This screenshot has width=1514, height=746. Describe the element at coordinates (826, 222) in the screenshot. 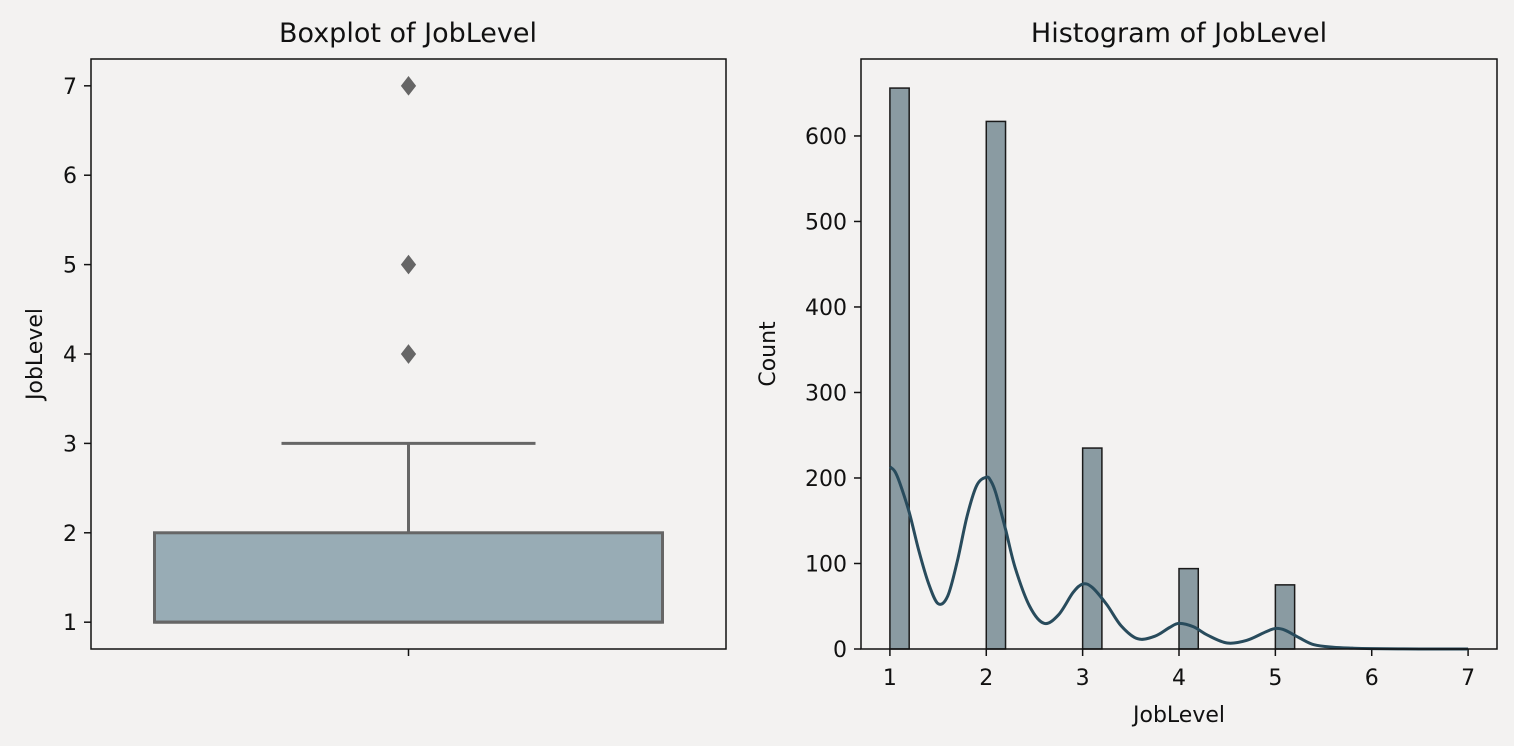

I see `histogram-y-tick-label: 500` at that location.